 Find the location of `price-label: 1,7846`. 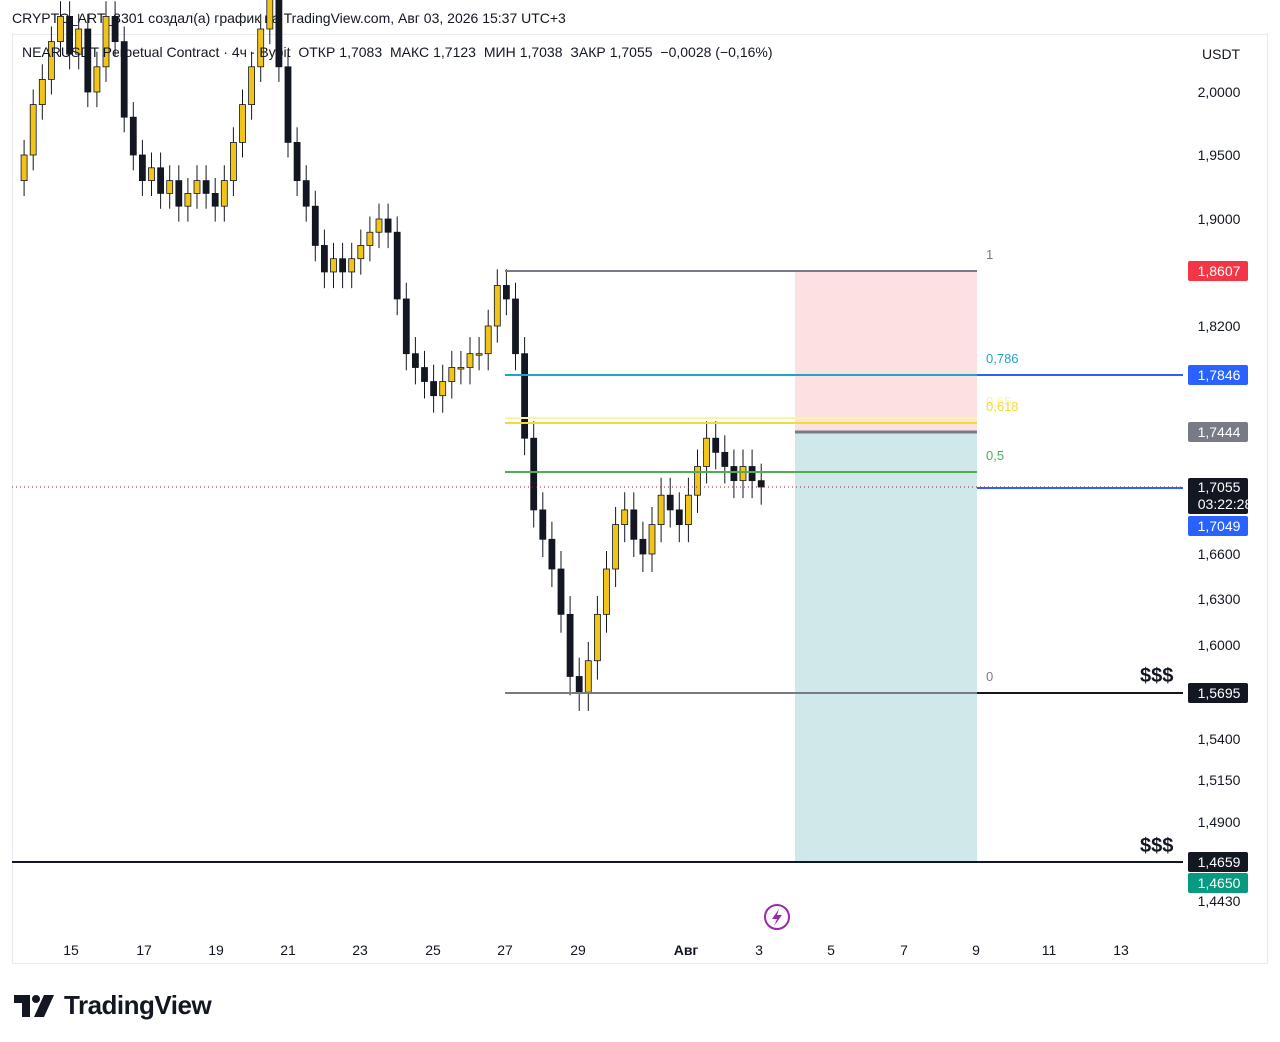

price-label: 1,7846 is located at coordinates (1219, 375).